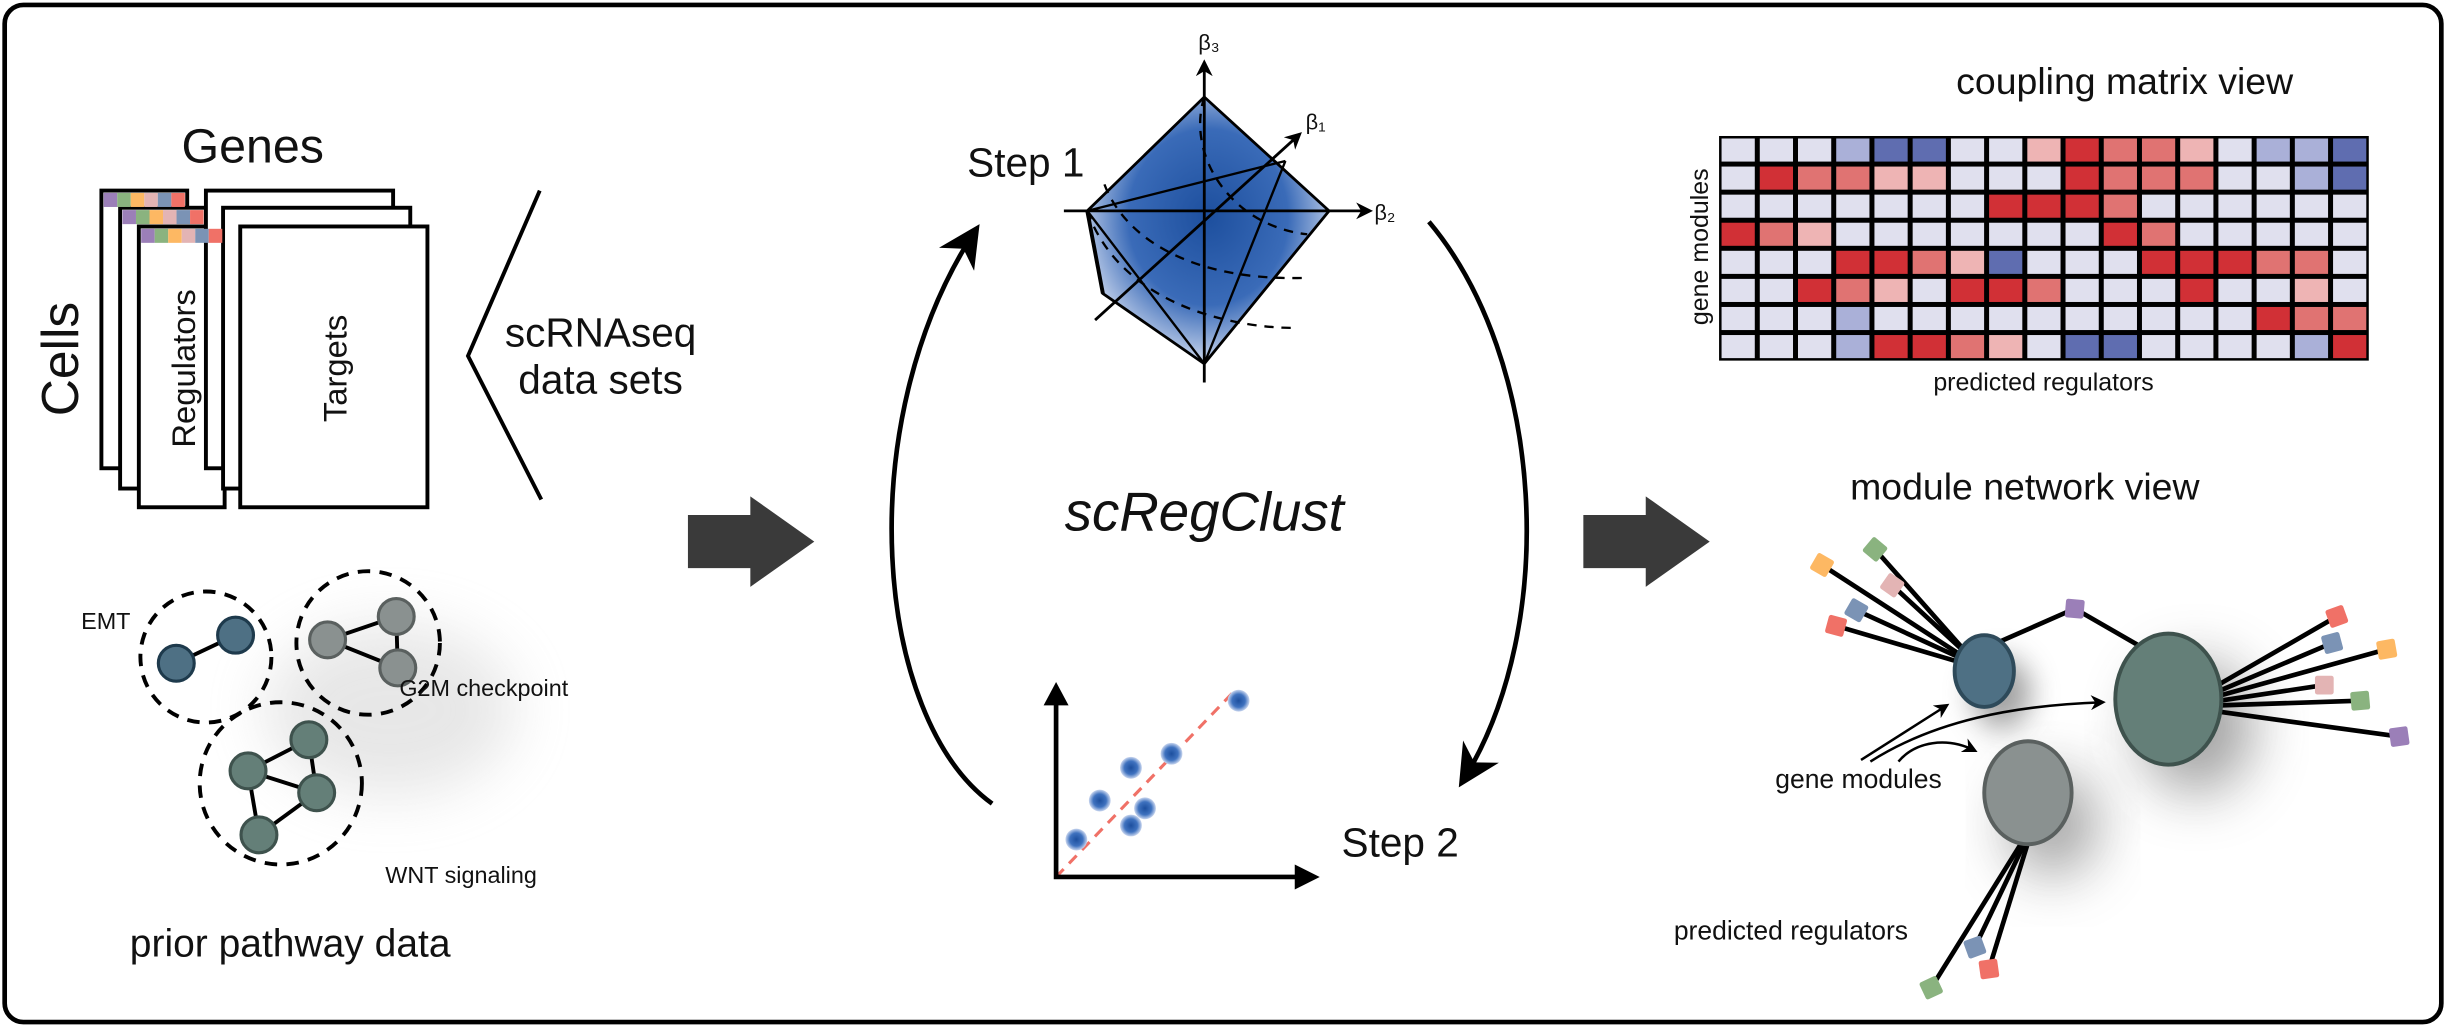 The width and height of the screenshot is (2446, 1027). I want to click on wnt-nodes, so click(282, 787).